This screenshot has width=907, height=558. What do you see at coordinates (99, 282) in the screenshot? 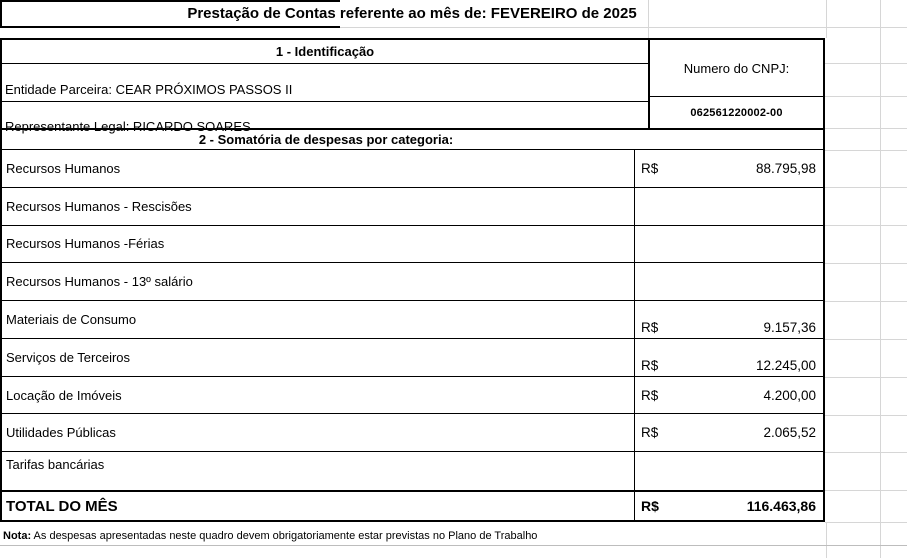
I see `expense-label-cell: Recursos Humanos - 13º salário` at bounding box center [99, 282].